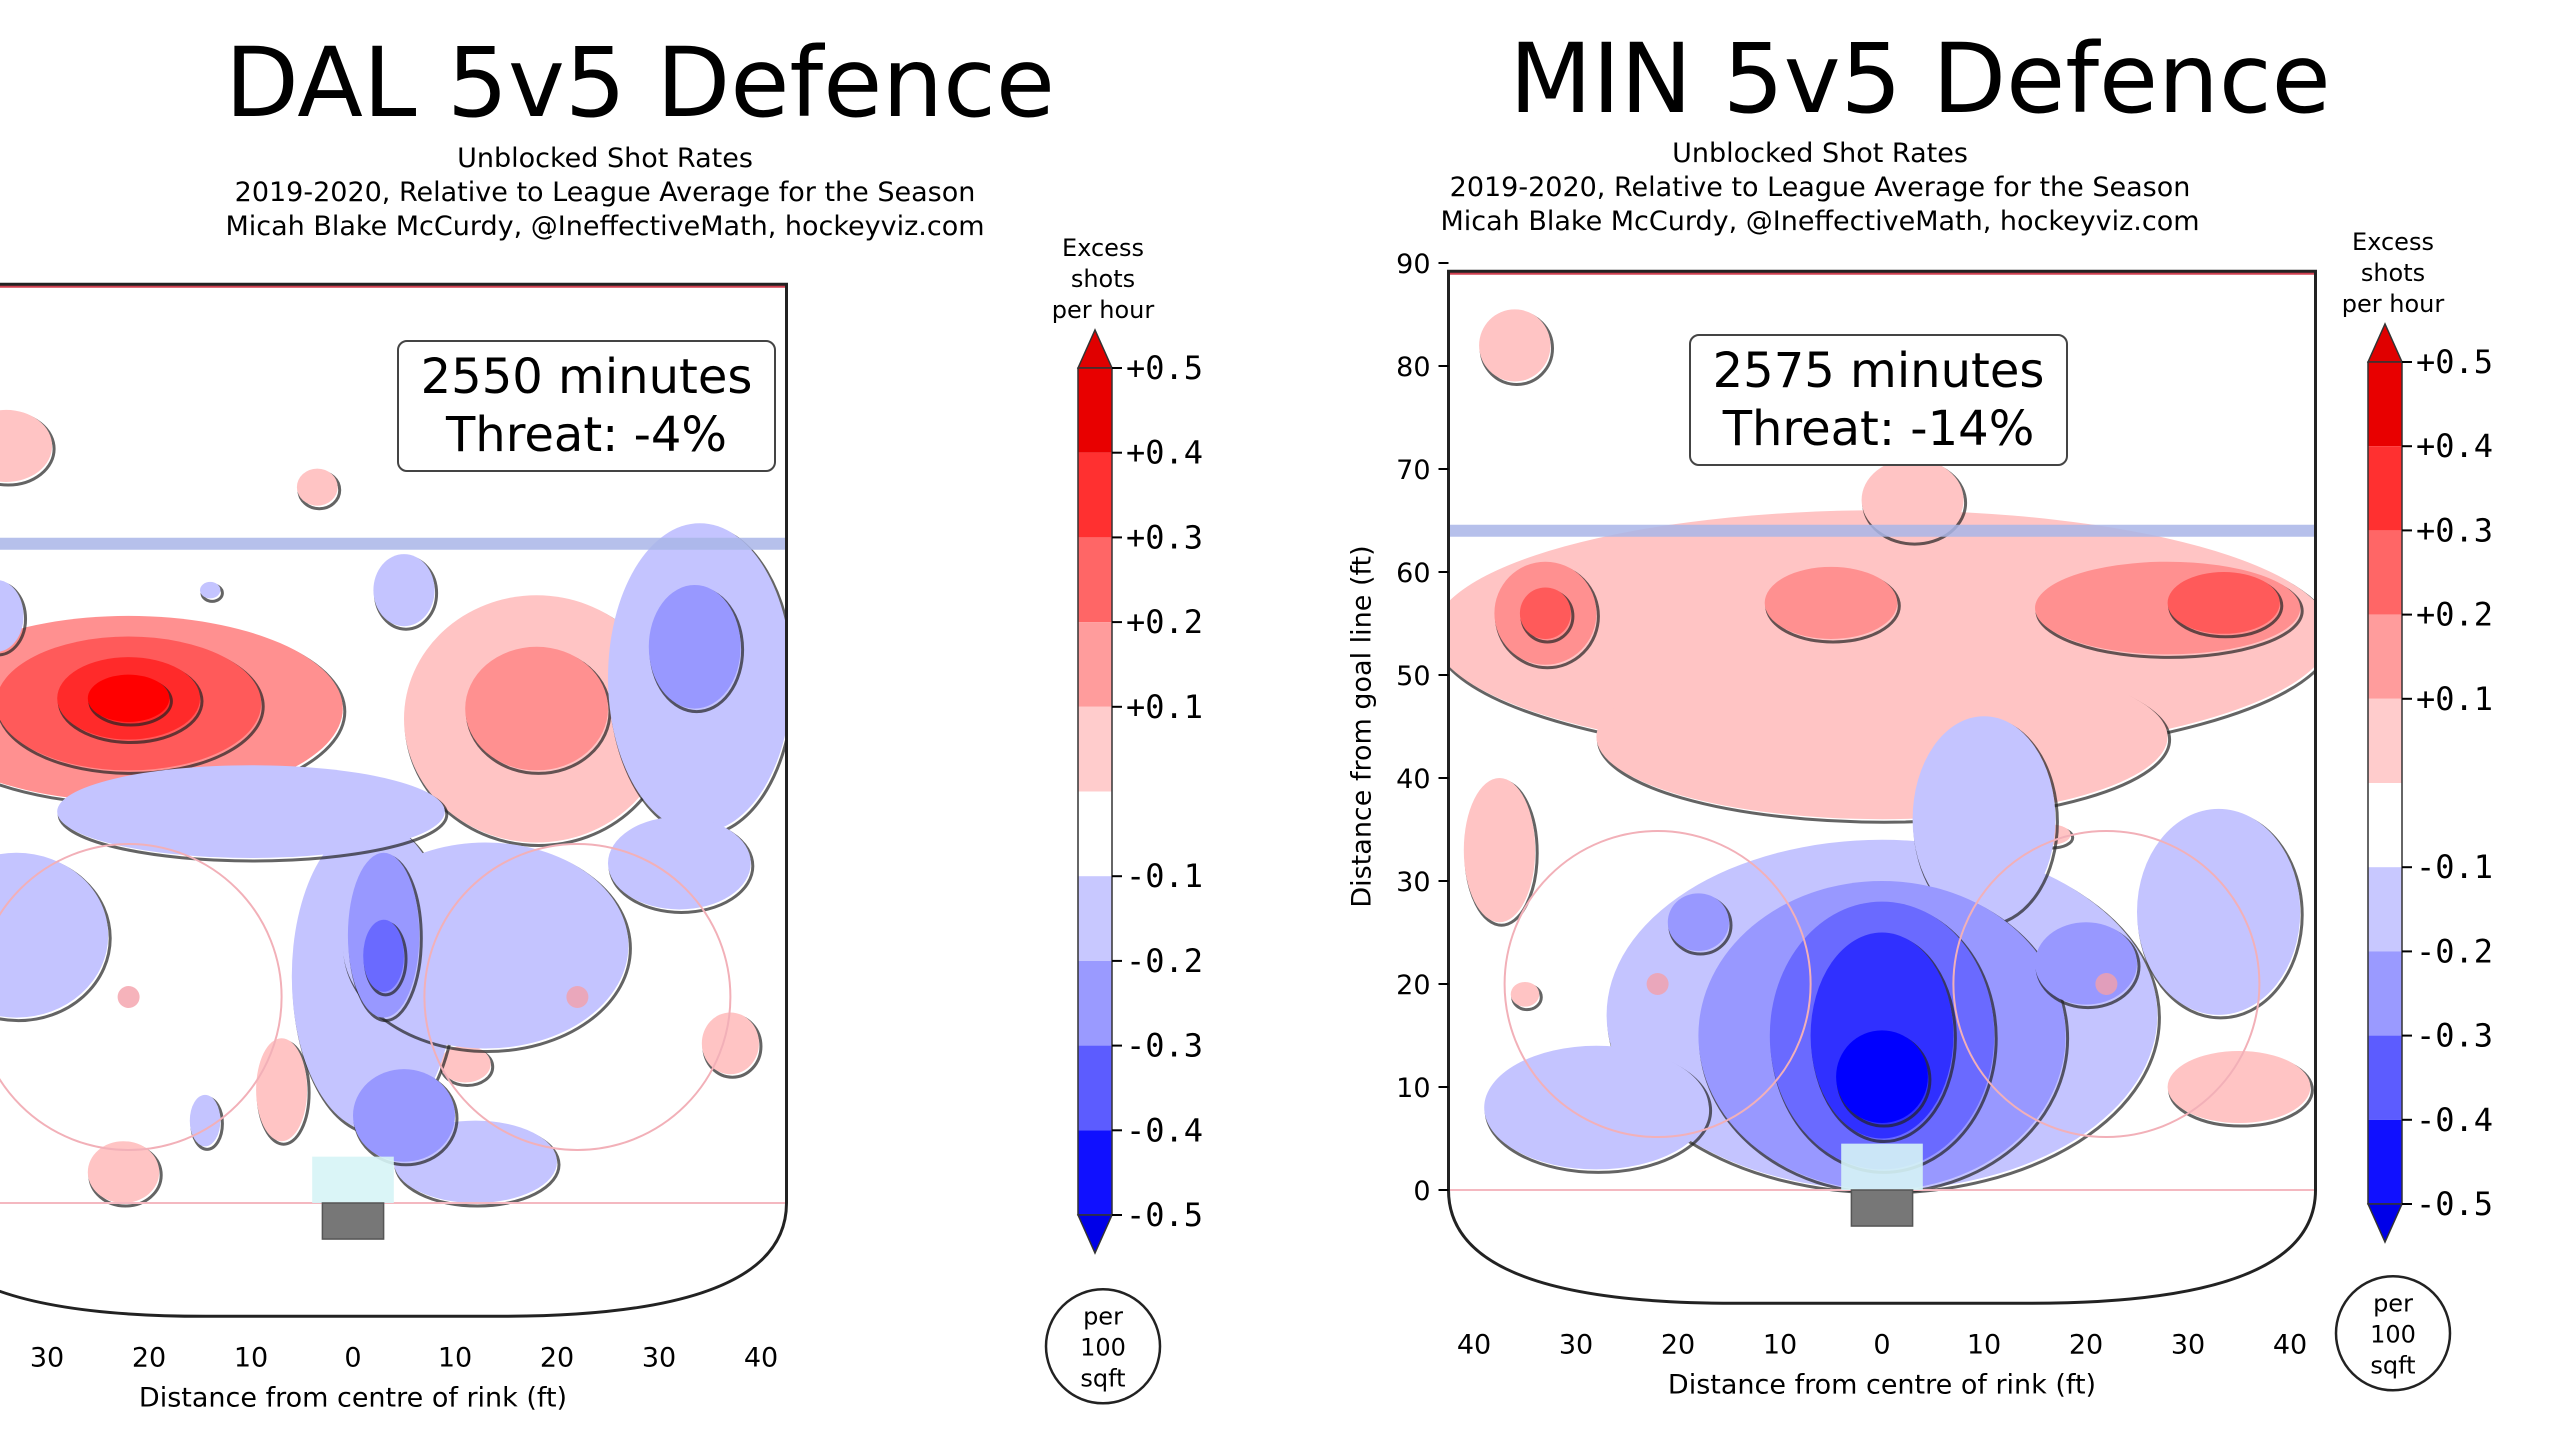  I want to click on y-tick-label: 10, so click(1413, 1088).